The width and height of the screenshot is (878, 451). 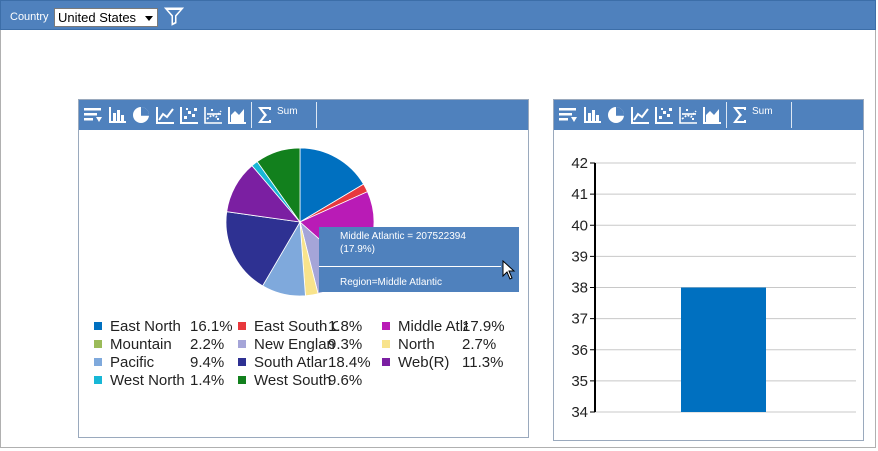 What do you see at coordinates (207, 380) in the screenshot?
I see `legend-percent: 1.4%` at bounding box center [207, 380].